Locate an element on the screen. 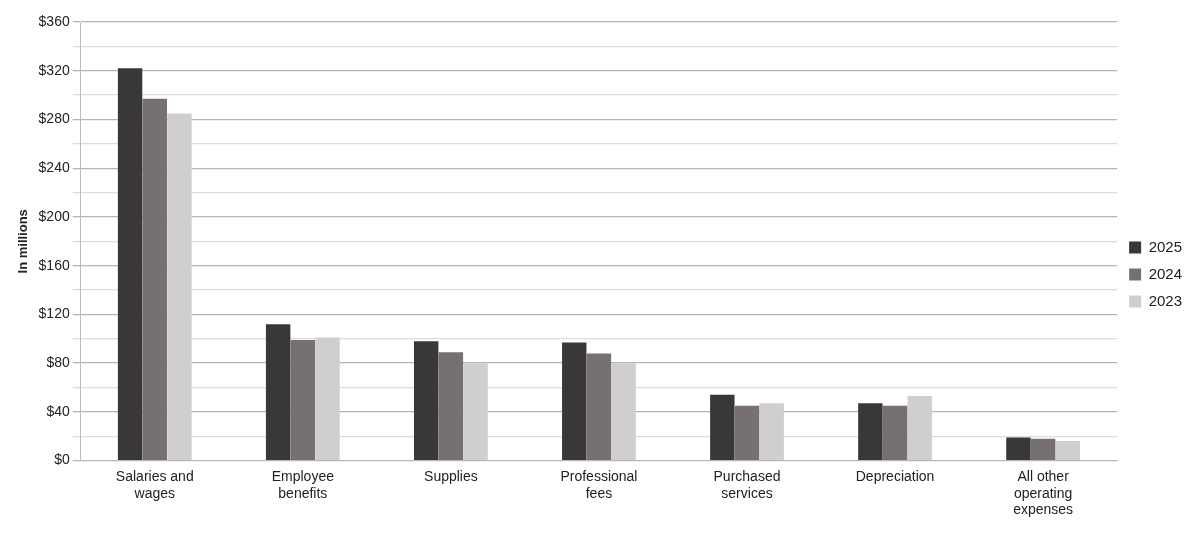 The image size is (1204, 535). y-tick-label: $200 is located at coordinates (54, 215).